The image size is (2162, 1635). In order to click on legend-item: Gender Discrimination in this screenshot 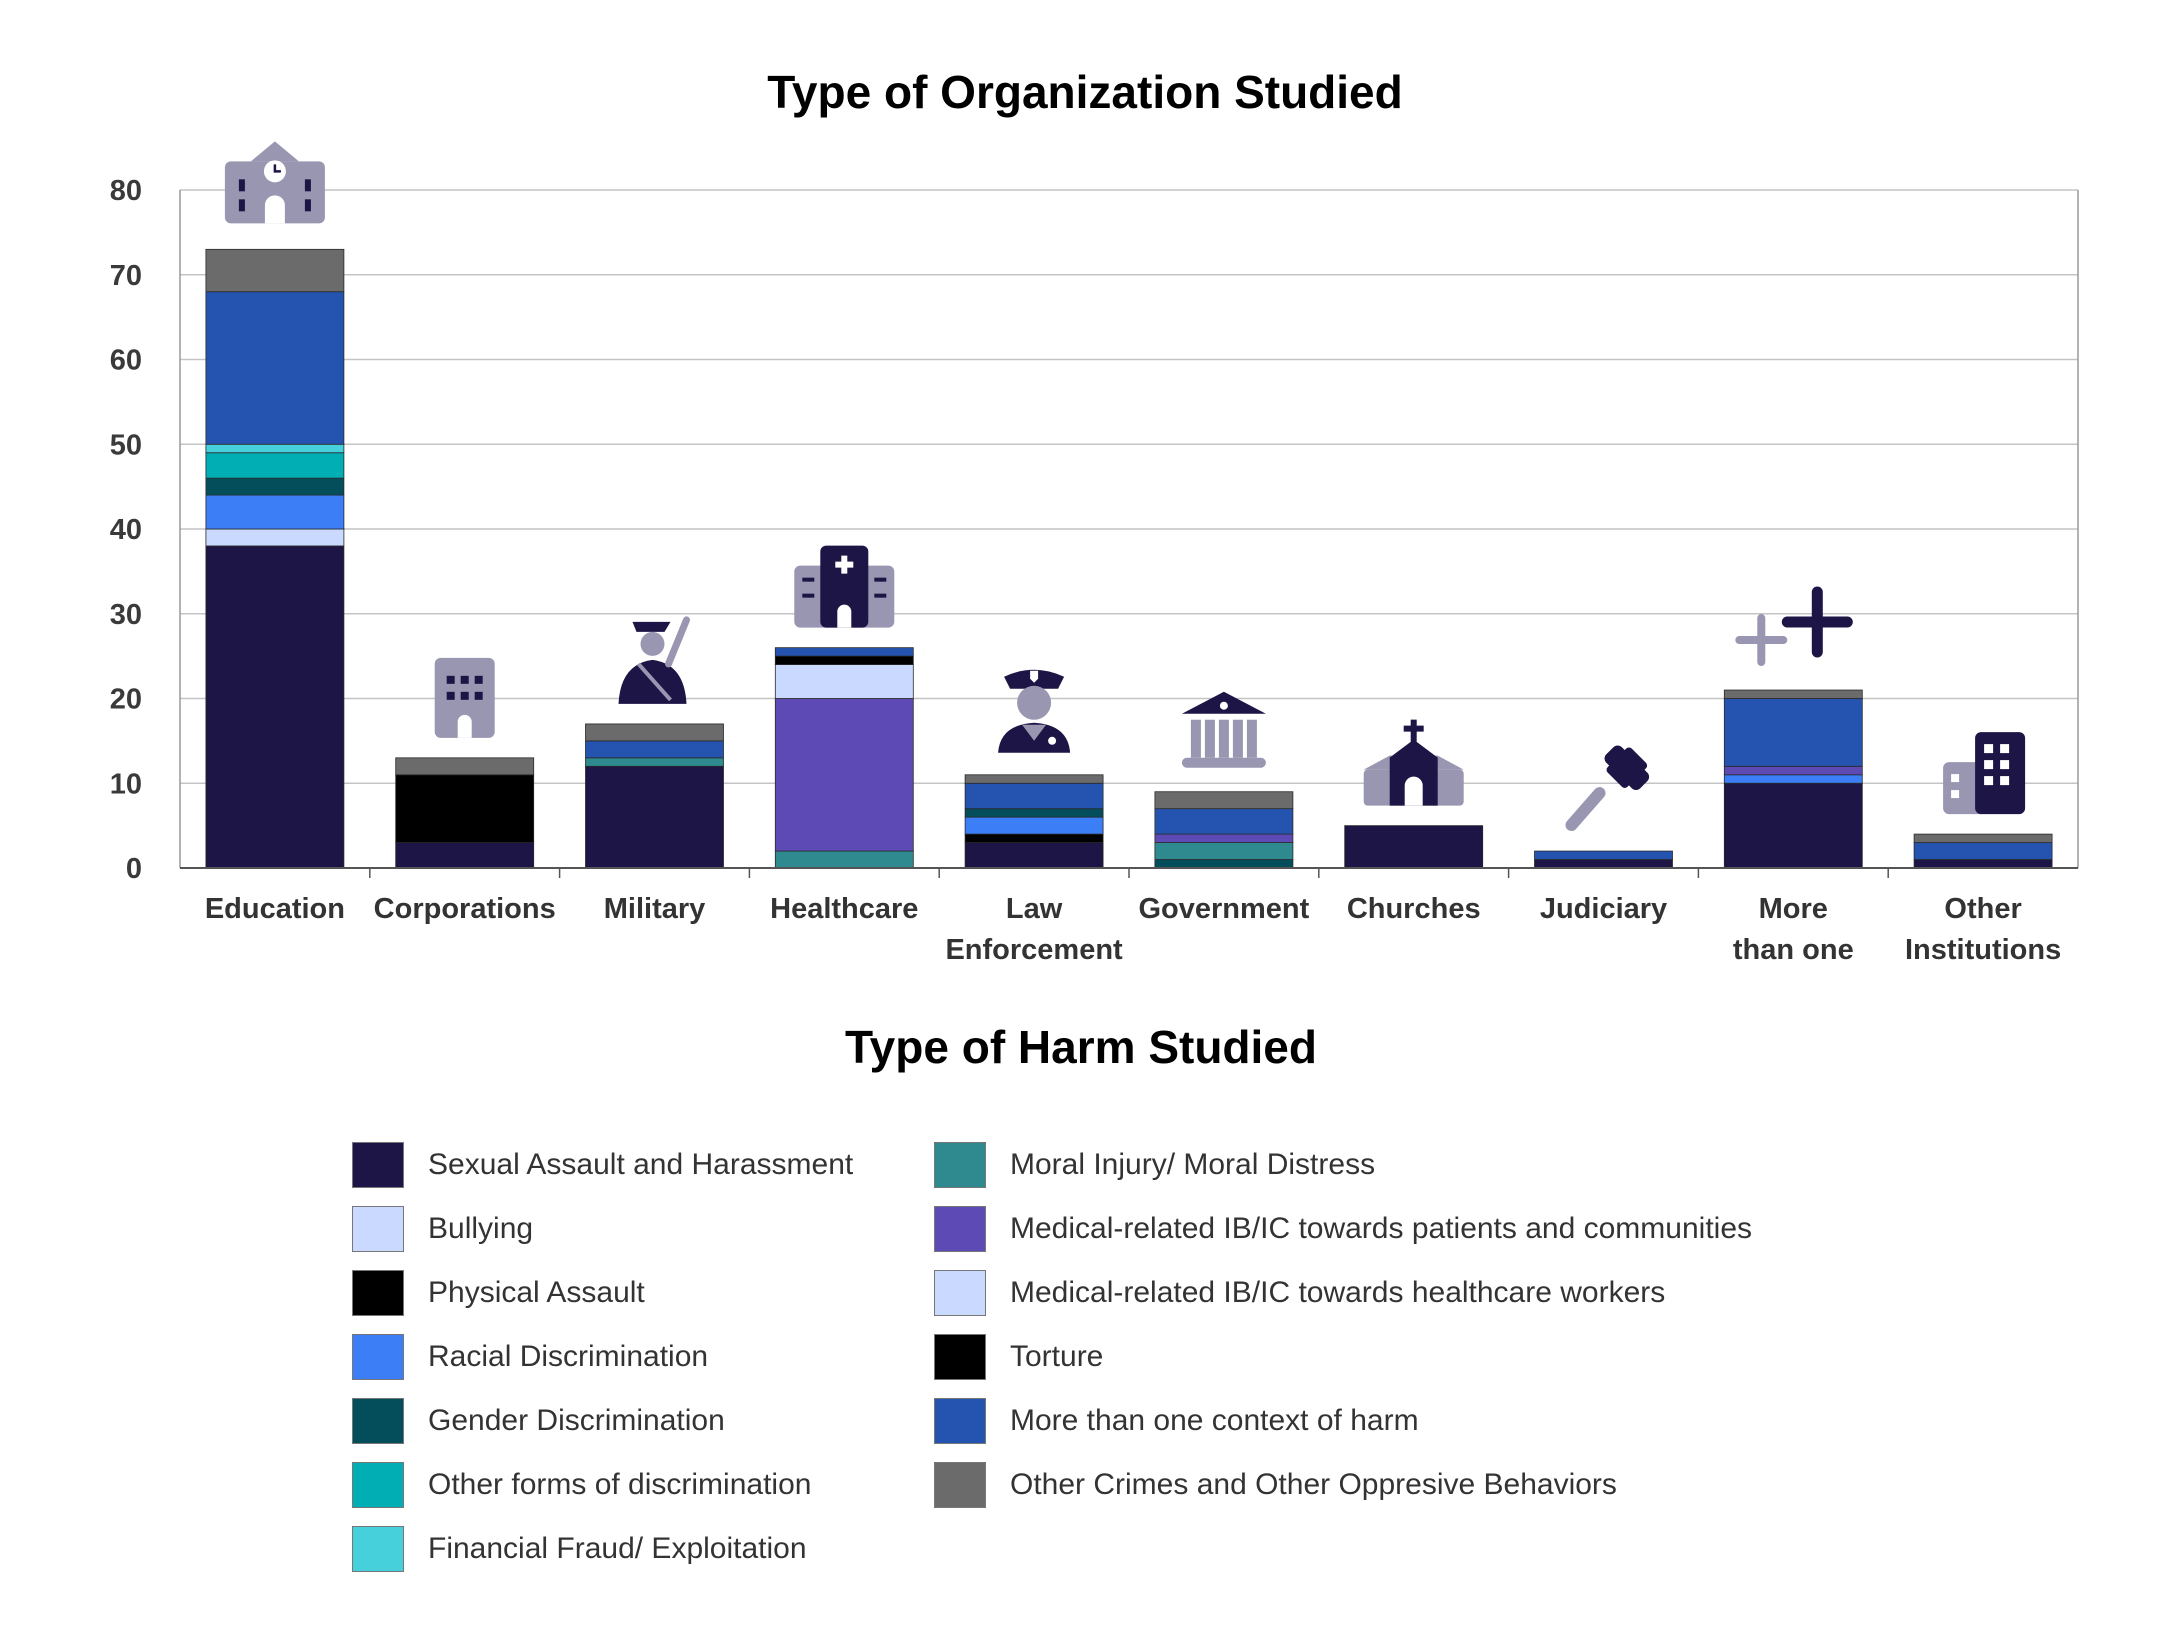, I will do `click(538, 1421)`.